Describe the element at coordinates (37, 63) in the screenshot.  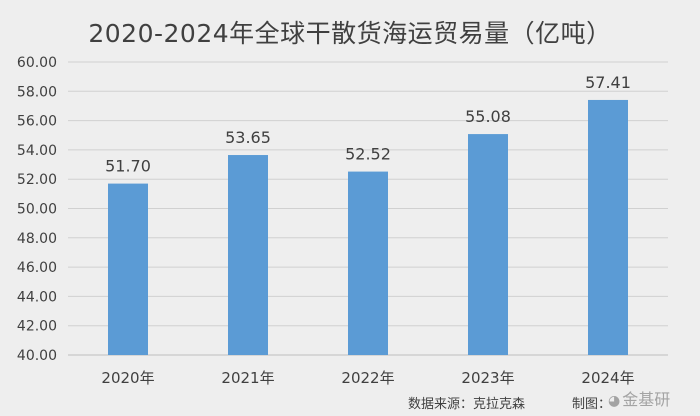
I see `y-tick-label: 60.00` at that location.